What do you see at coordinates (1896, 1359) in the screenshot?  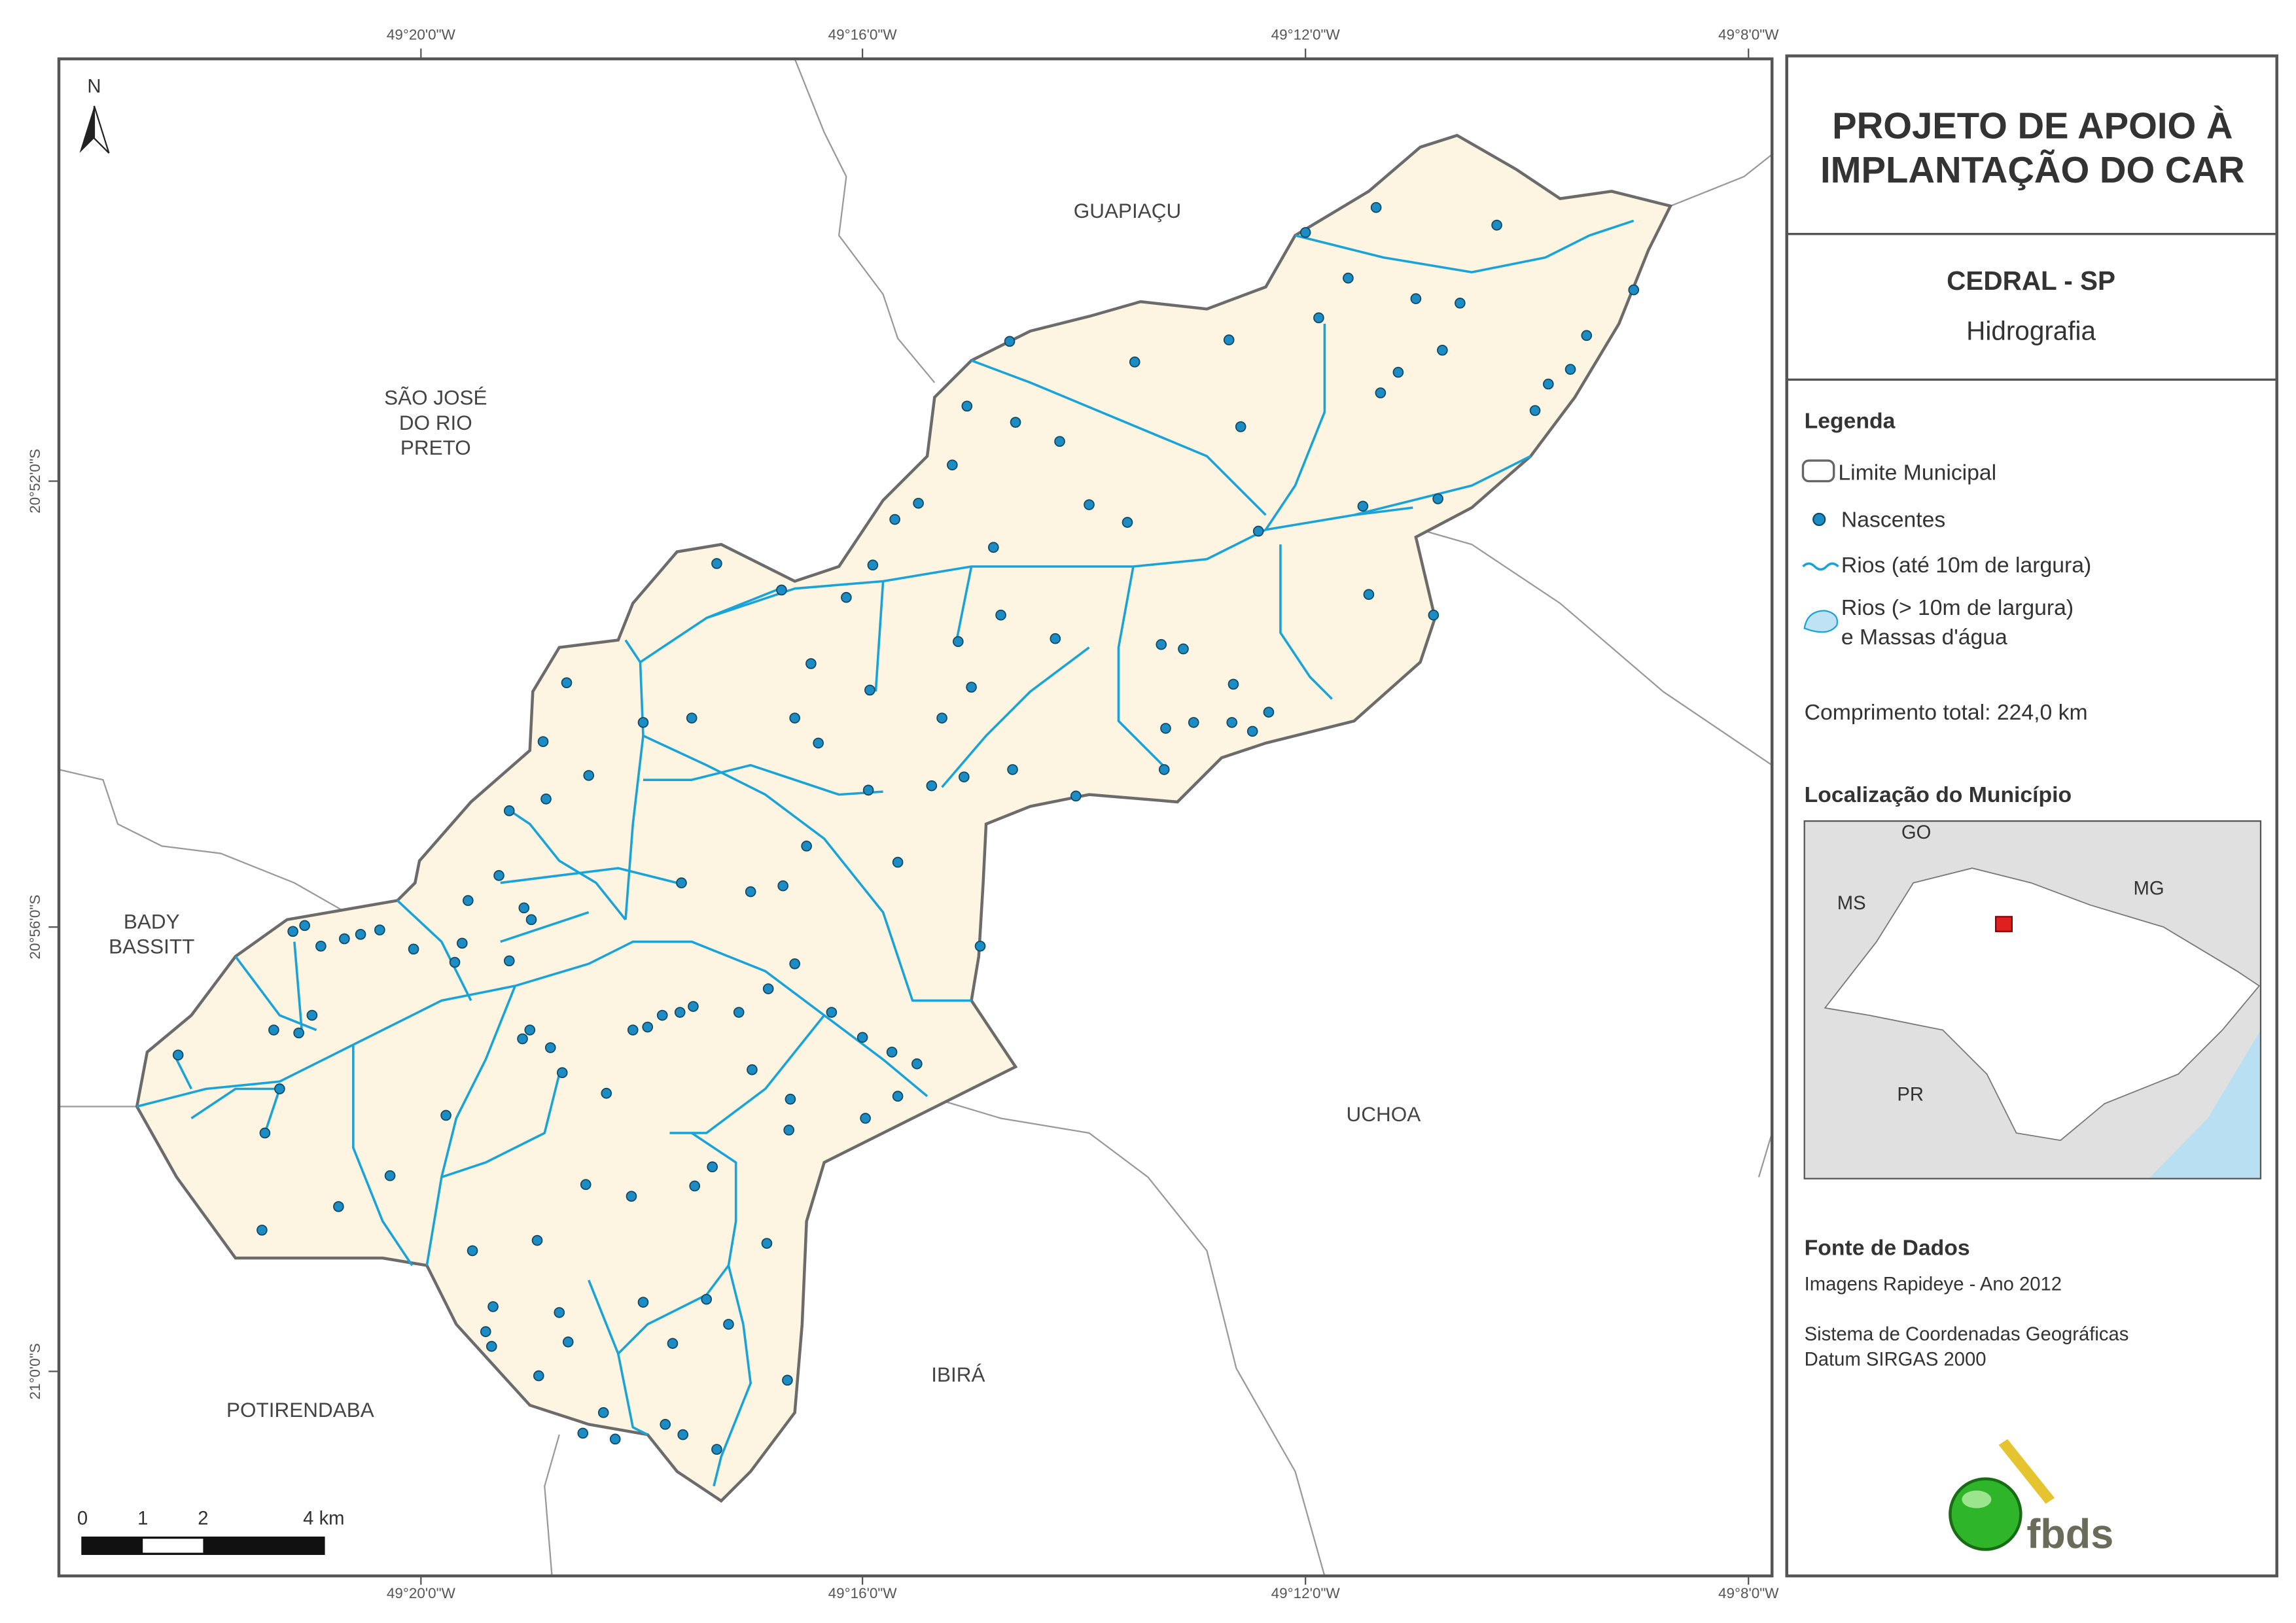 I see `source-text: Datum SIRGAS 2000` at bounding box center [1896, 1359].